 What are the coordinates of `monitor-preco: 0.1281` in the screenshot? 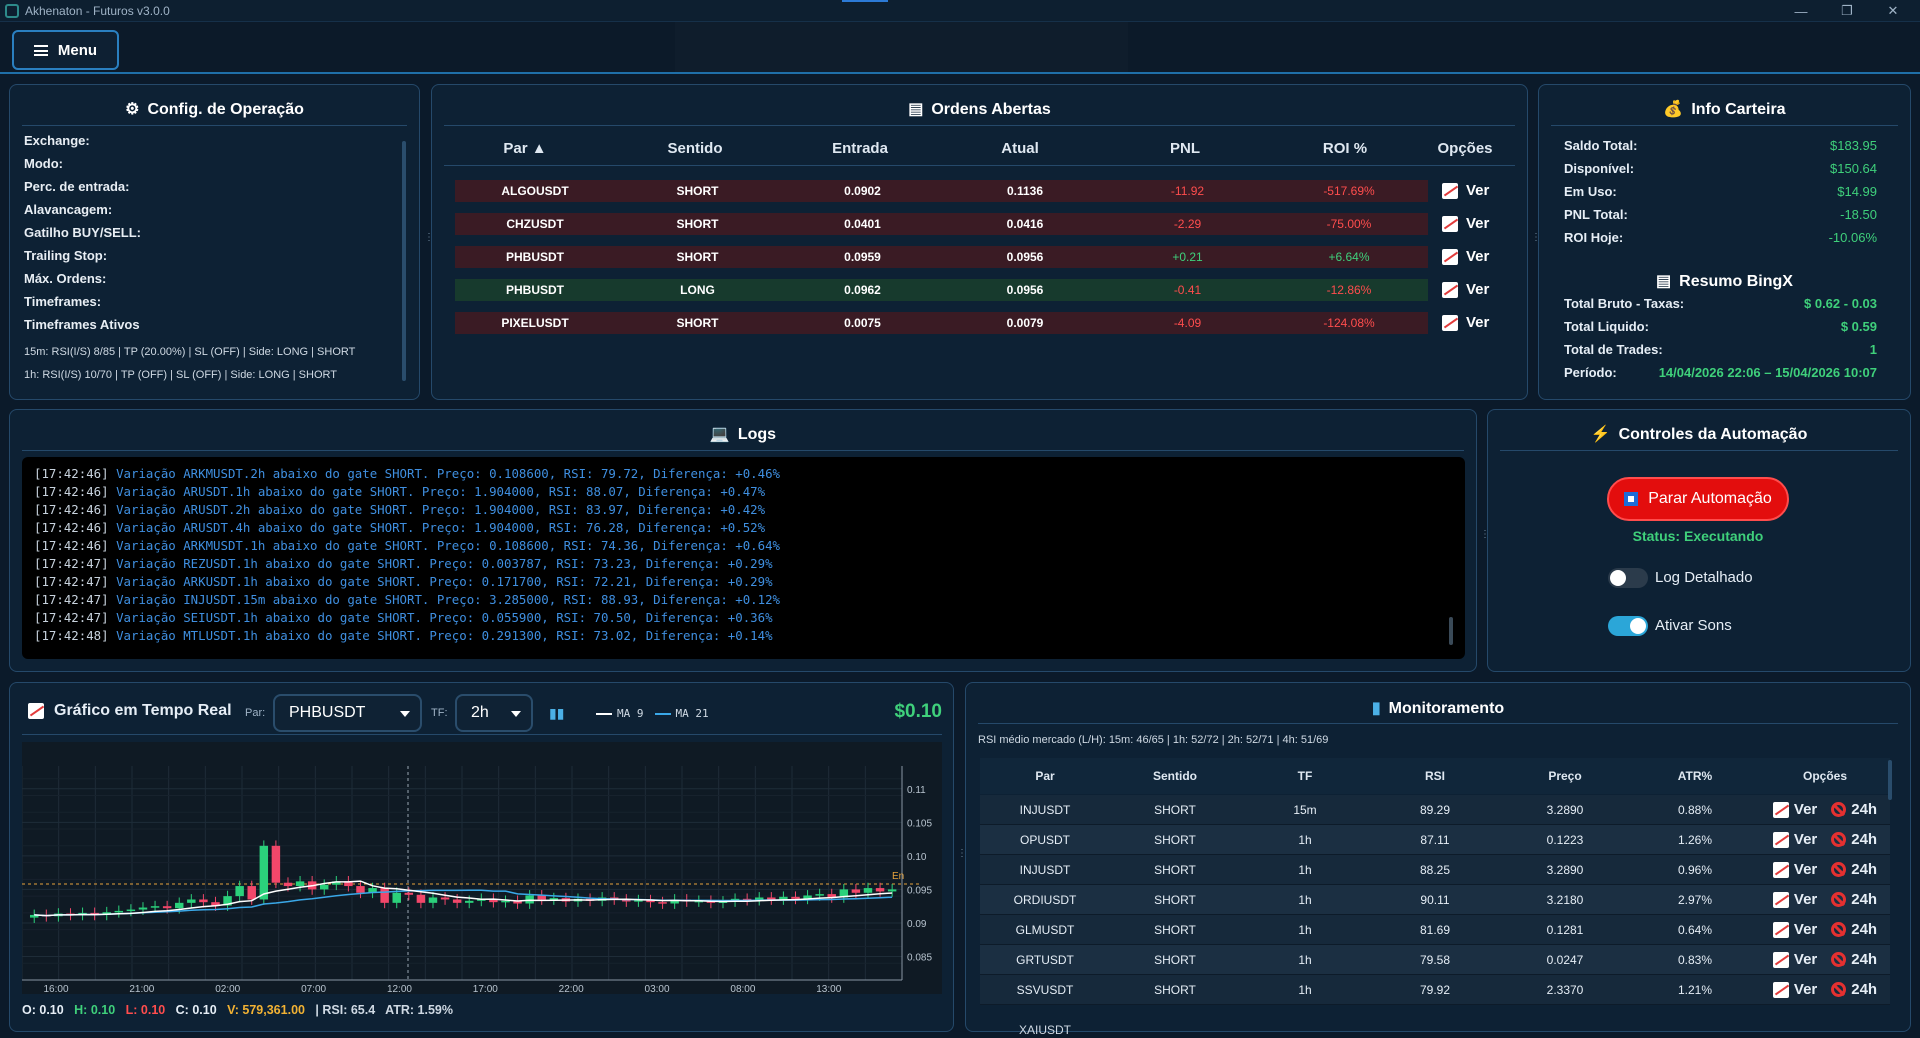 It's located at (1565, 929).